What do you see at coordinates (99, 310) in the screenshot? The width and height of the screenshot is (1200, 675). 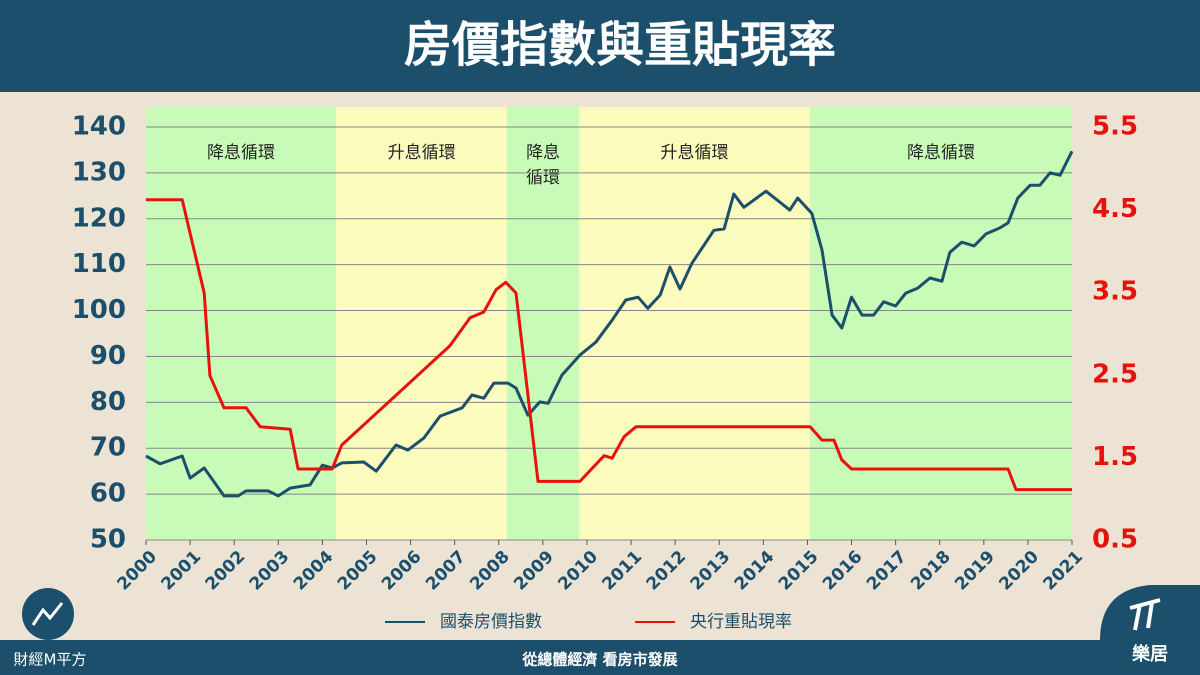 I see `y-tick-label: 100` at bounding box center [99, 310].